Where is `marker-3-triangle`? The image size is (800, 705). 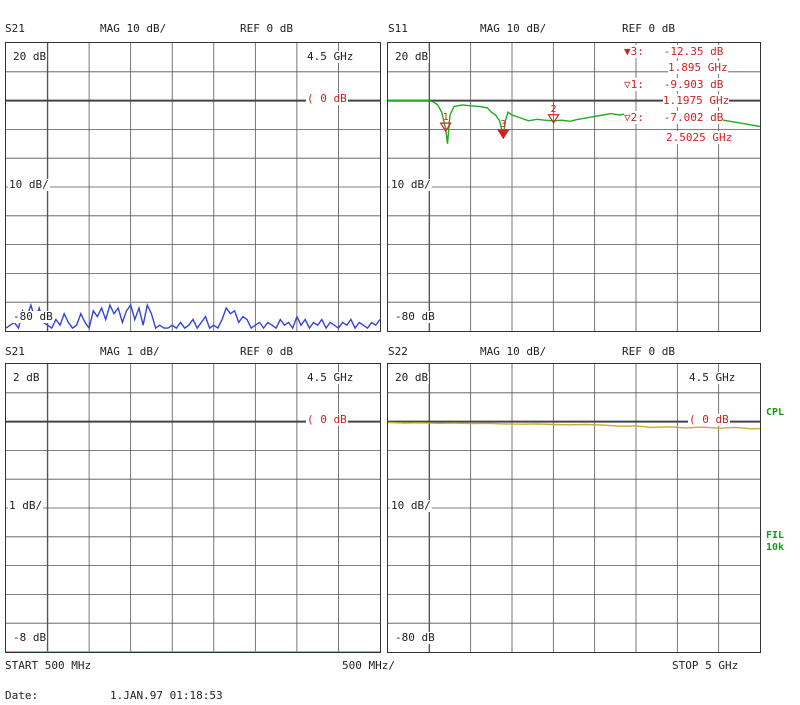
marker-3-triangle is located at coordinates (503, 134).